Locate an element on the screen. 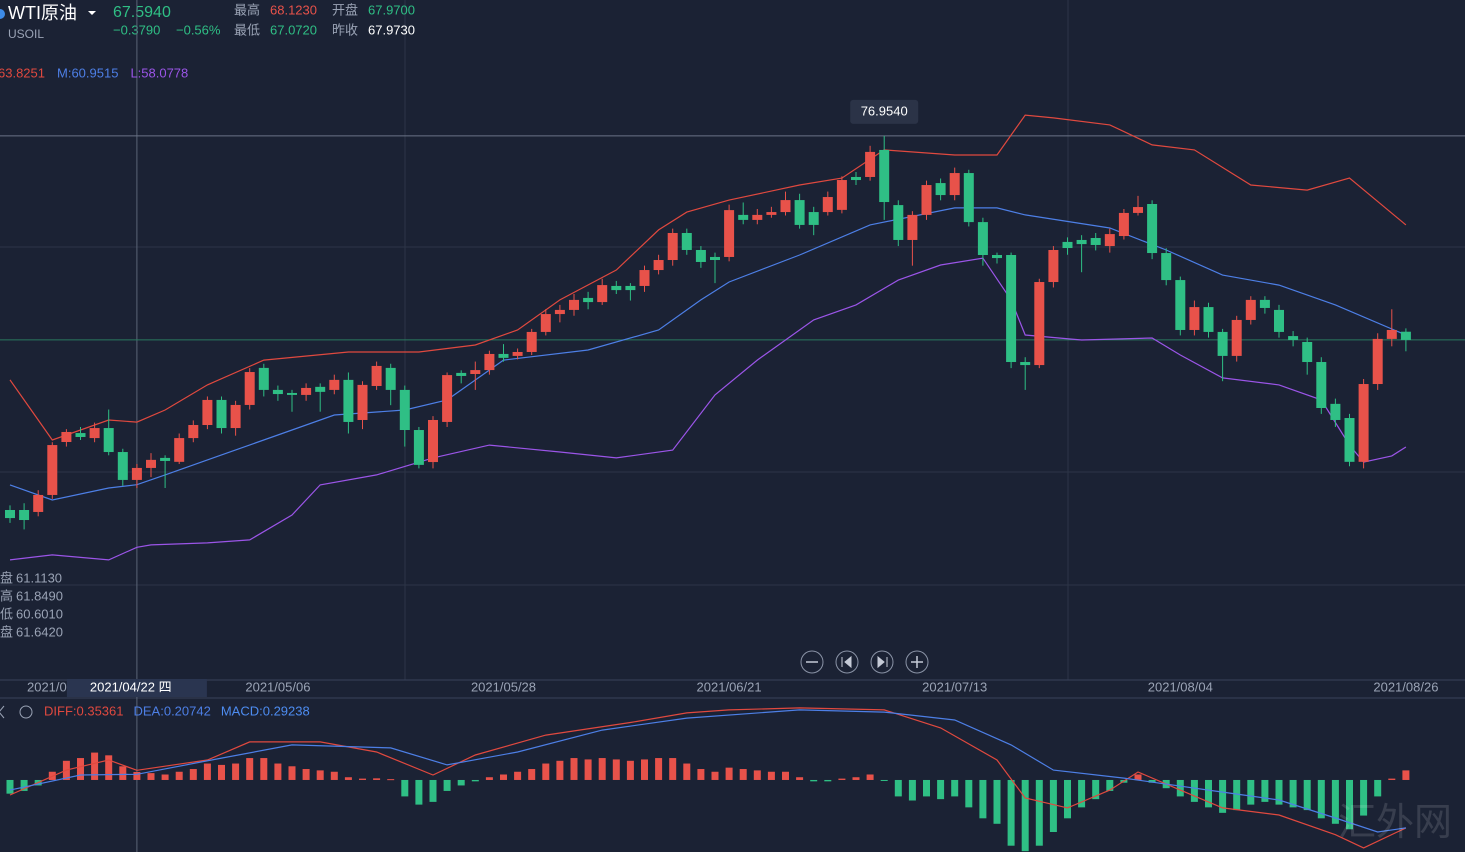  info-value: 60.6010 is located at coordinates (39, 613).